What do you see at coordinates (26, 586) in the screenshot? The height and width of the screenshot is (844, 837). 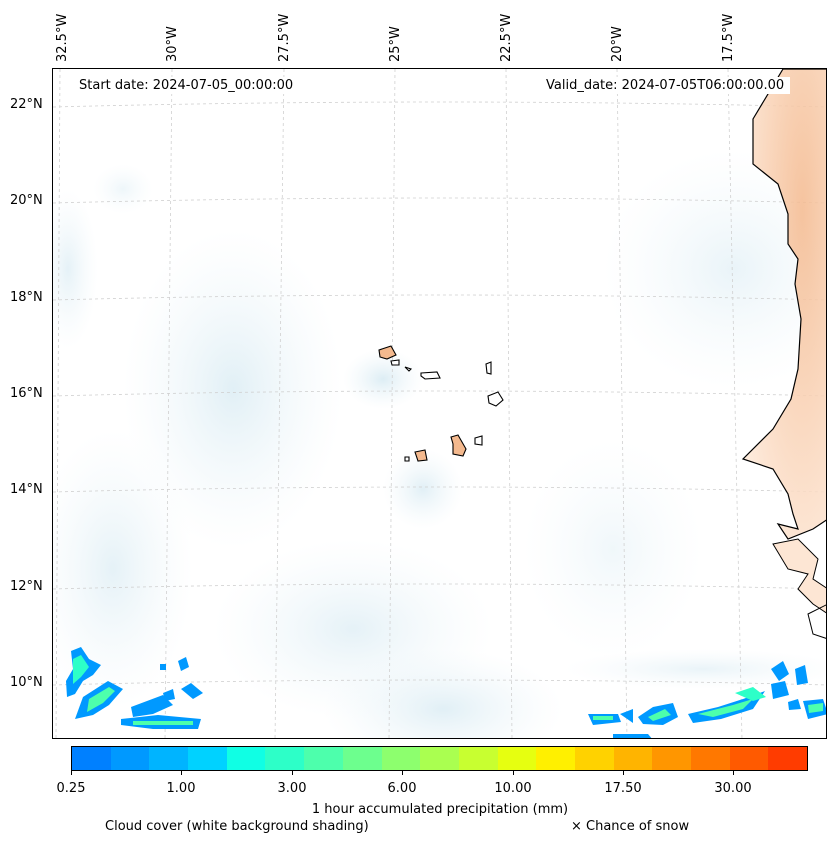 I see `lat-label-12n: 12°N` at bounding box center [26, 586].